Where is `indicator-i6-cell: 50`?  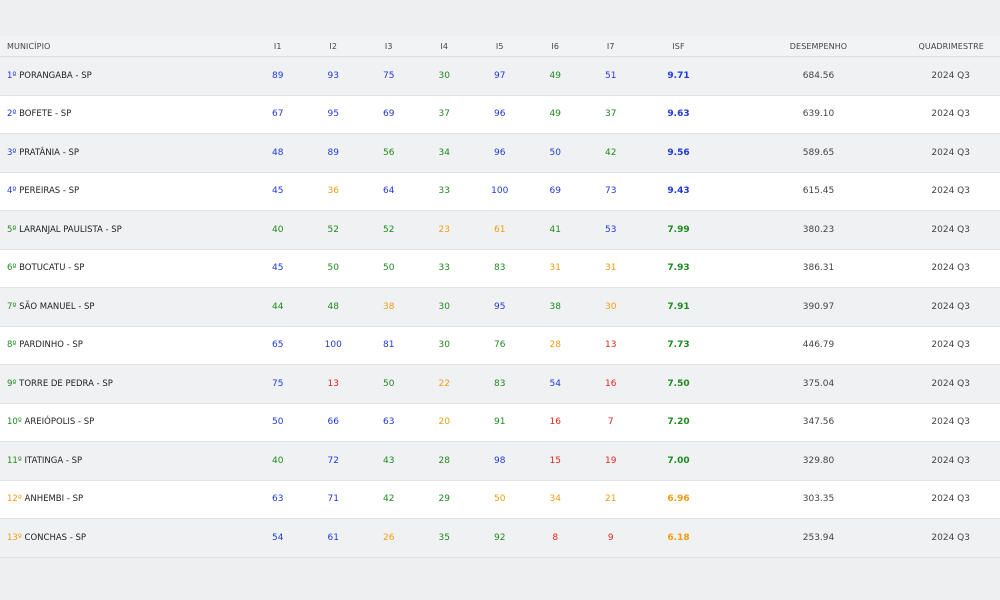
indicator-i6-cell: 50 is located at coordinates (555, 152).